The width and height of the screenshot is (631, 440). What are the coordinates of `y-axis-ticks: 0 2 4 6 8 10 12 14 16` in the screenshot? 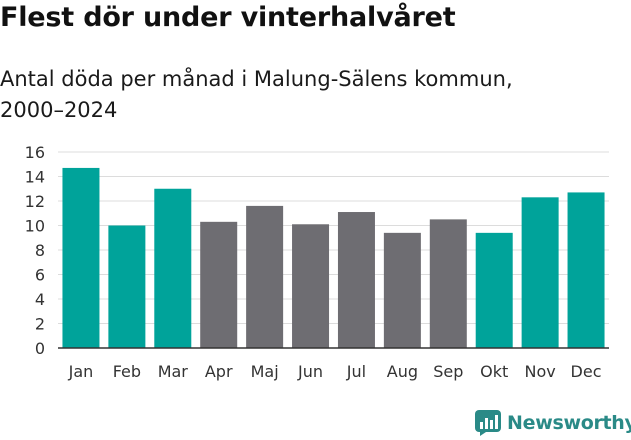 It's located at (35, 250).